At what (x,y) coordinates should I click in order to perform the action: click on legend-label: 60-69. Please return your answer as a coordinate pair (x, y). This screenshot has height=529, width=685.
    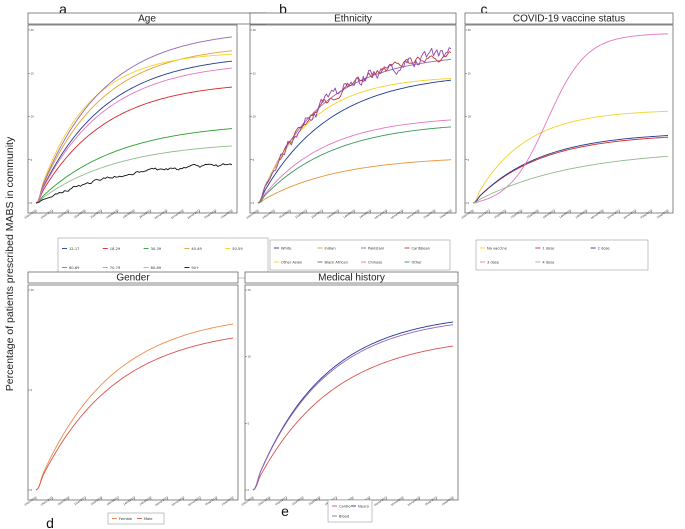
    Looking at the image, I should click on (74, 268).